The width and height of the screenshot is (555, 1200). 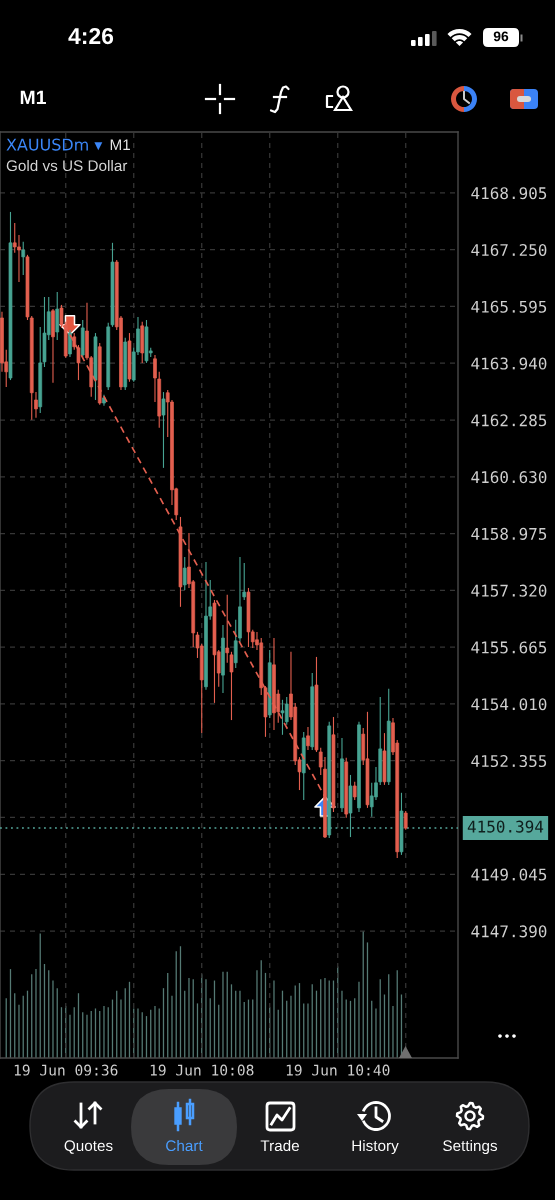 What do you see at coordinates (33, 97) in the screenshot?
I see `text: M1` at bounding box center [33, 97].